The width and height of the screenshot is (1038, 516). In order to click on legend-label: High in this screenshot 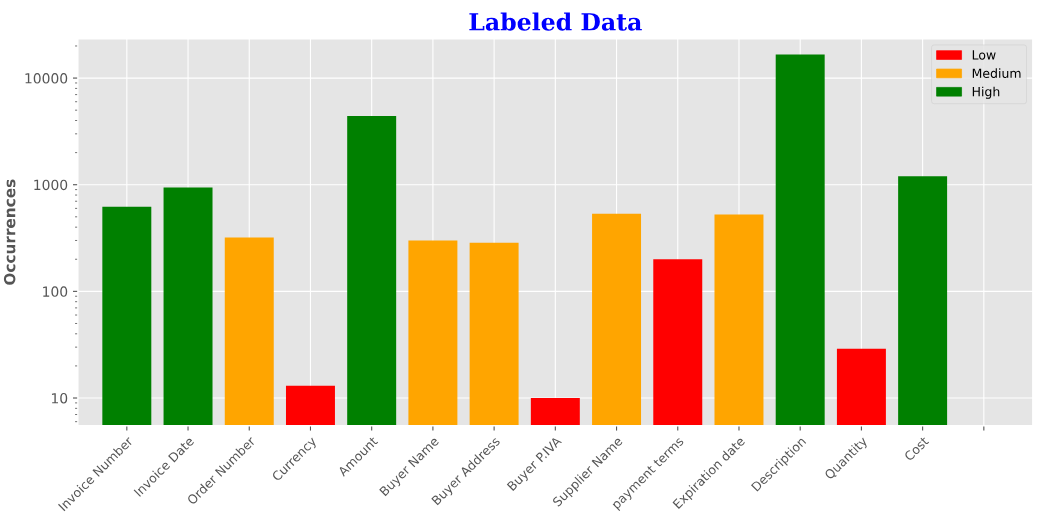, I will do `click(986, 92)`.